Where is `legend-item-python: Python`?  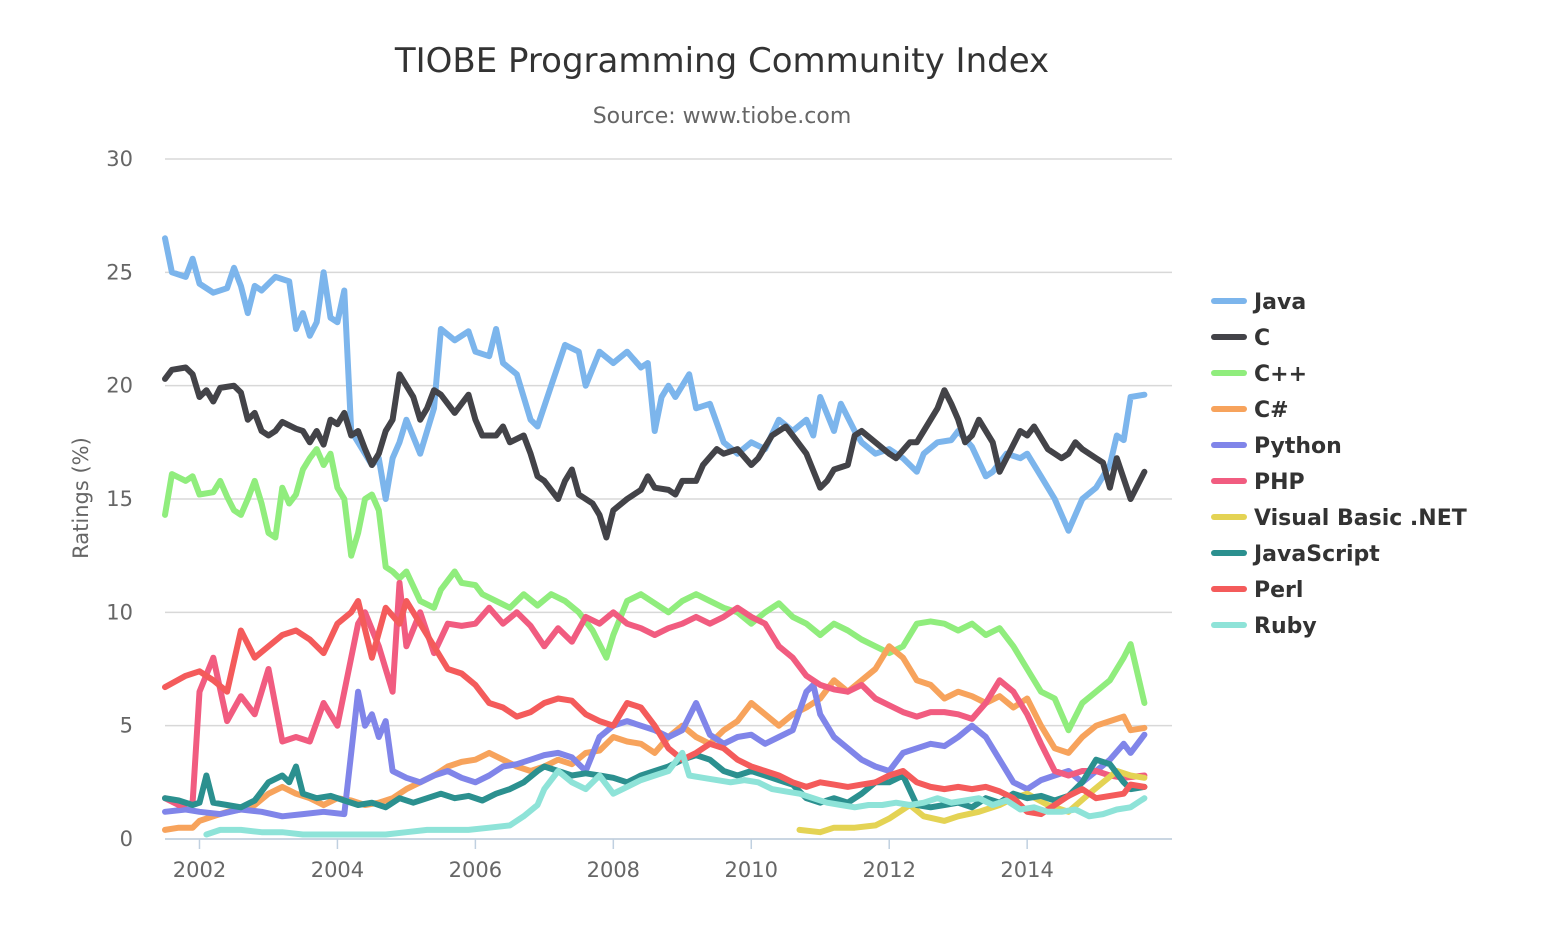 legend-item-python: Python is located at coordinates (1276, 446).